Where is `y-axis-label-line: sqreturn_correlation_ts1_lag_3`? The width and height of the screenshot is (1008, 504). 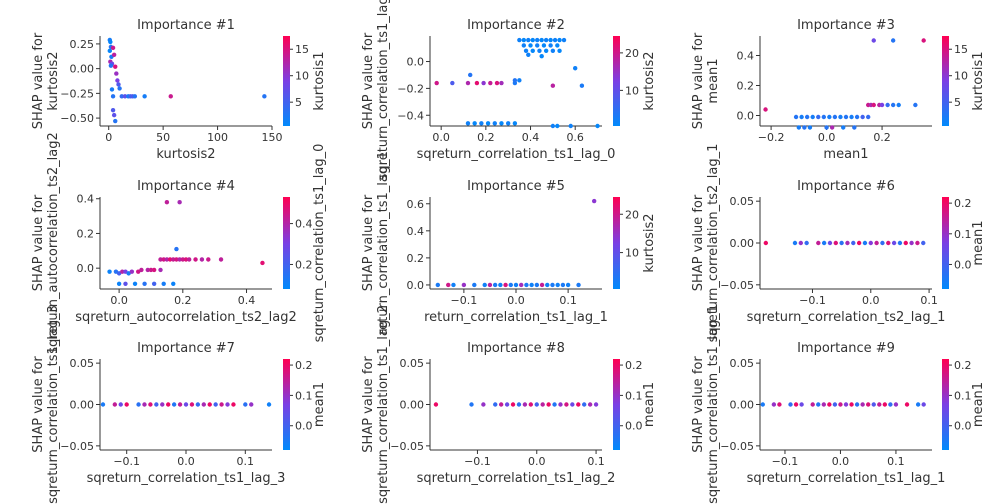 y-axis-label-line: sqreturn_correlation_ts1_lag_3 is located at coordinates (53, 404).